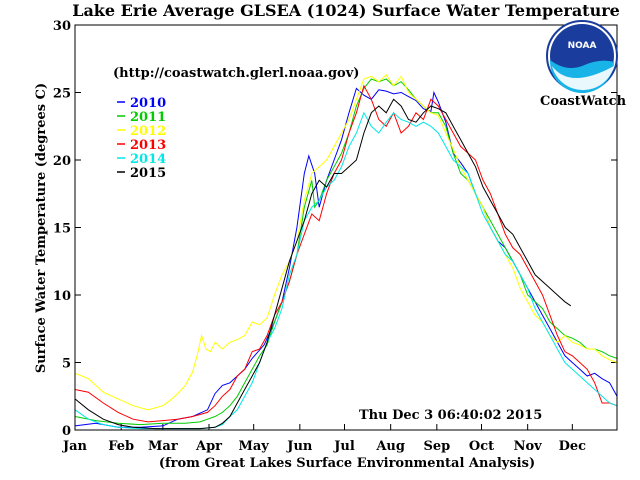  I want to click on legend-entry-2015: 2015, so click(148, 173).